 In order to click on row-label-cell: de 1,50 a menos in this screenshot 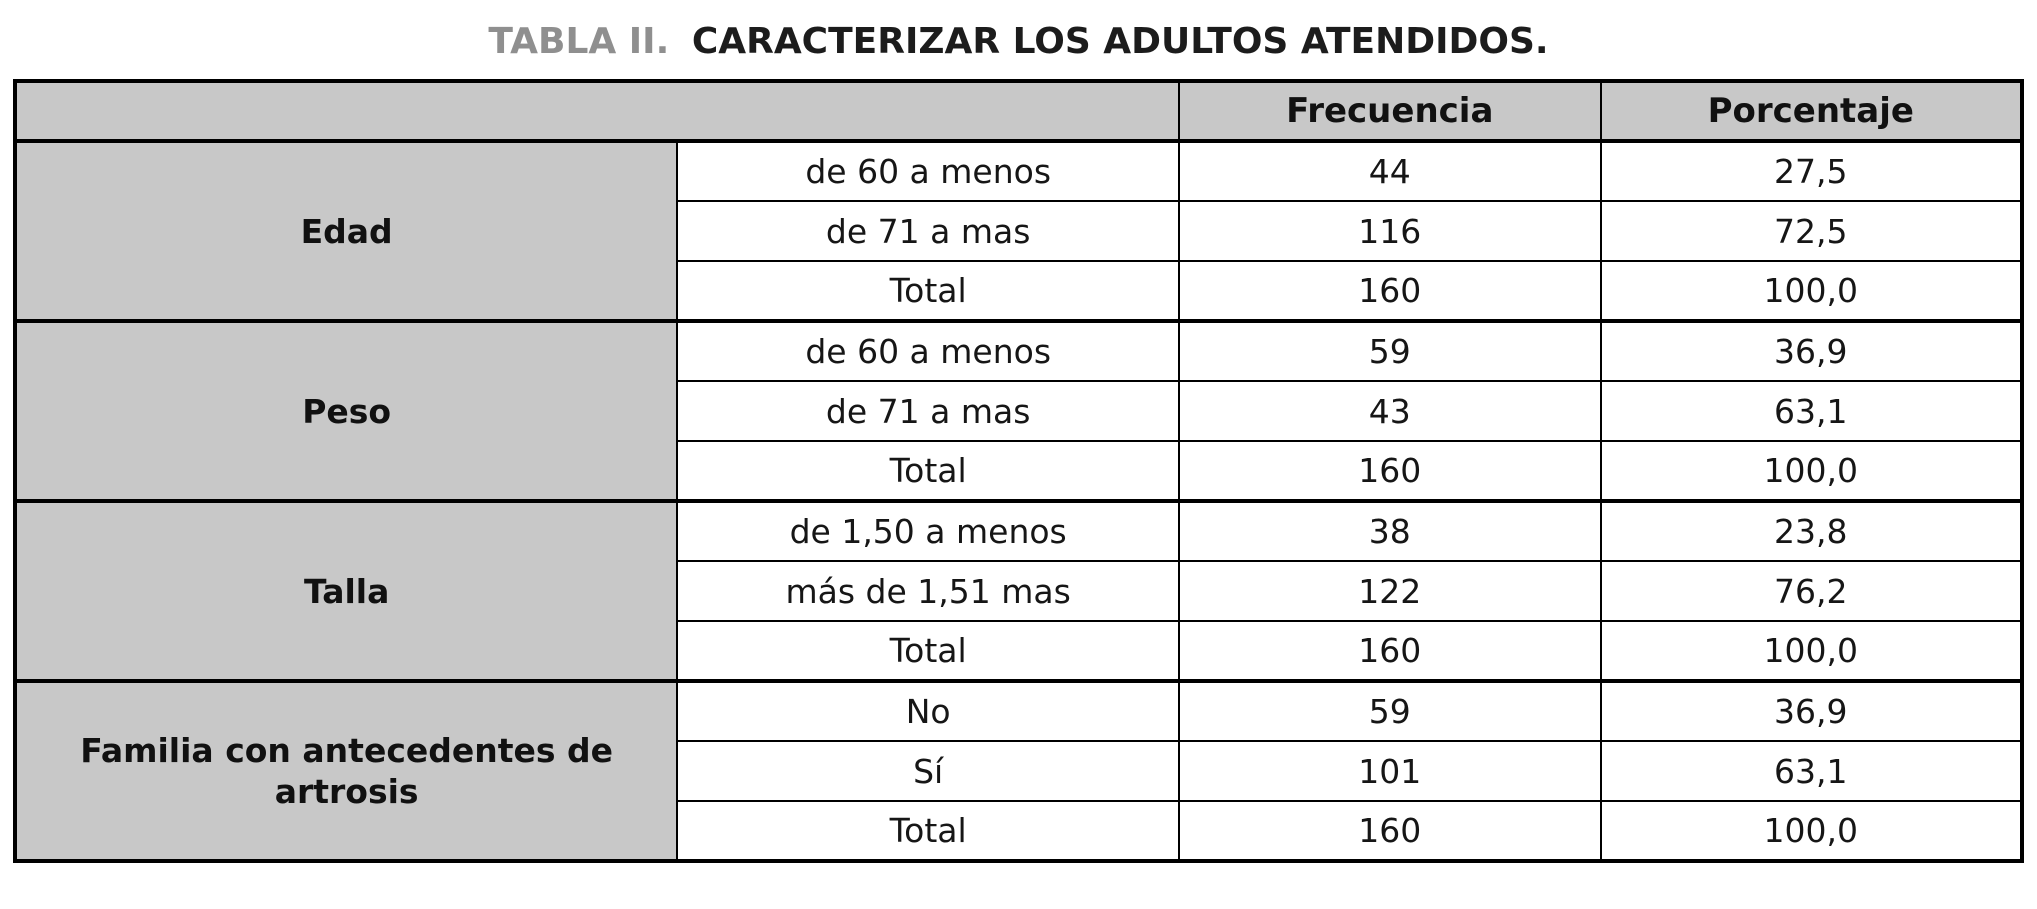, I will do `click(928, 531)`.